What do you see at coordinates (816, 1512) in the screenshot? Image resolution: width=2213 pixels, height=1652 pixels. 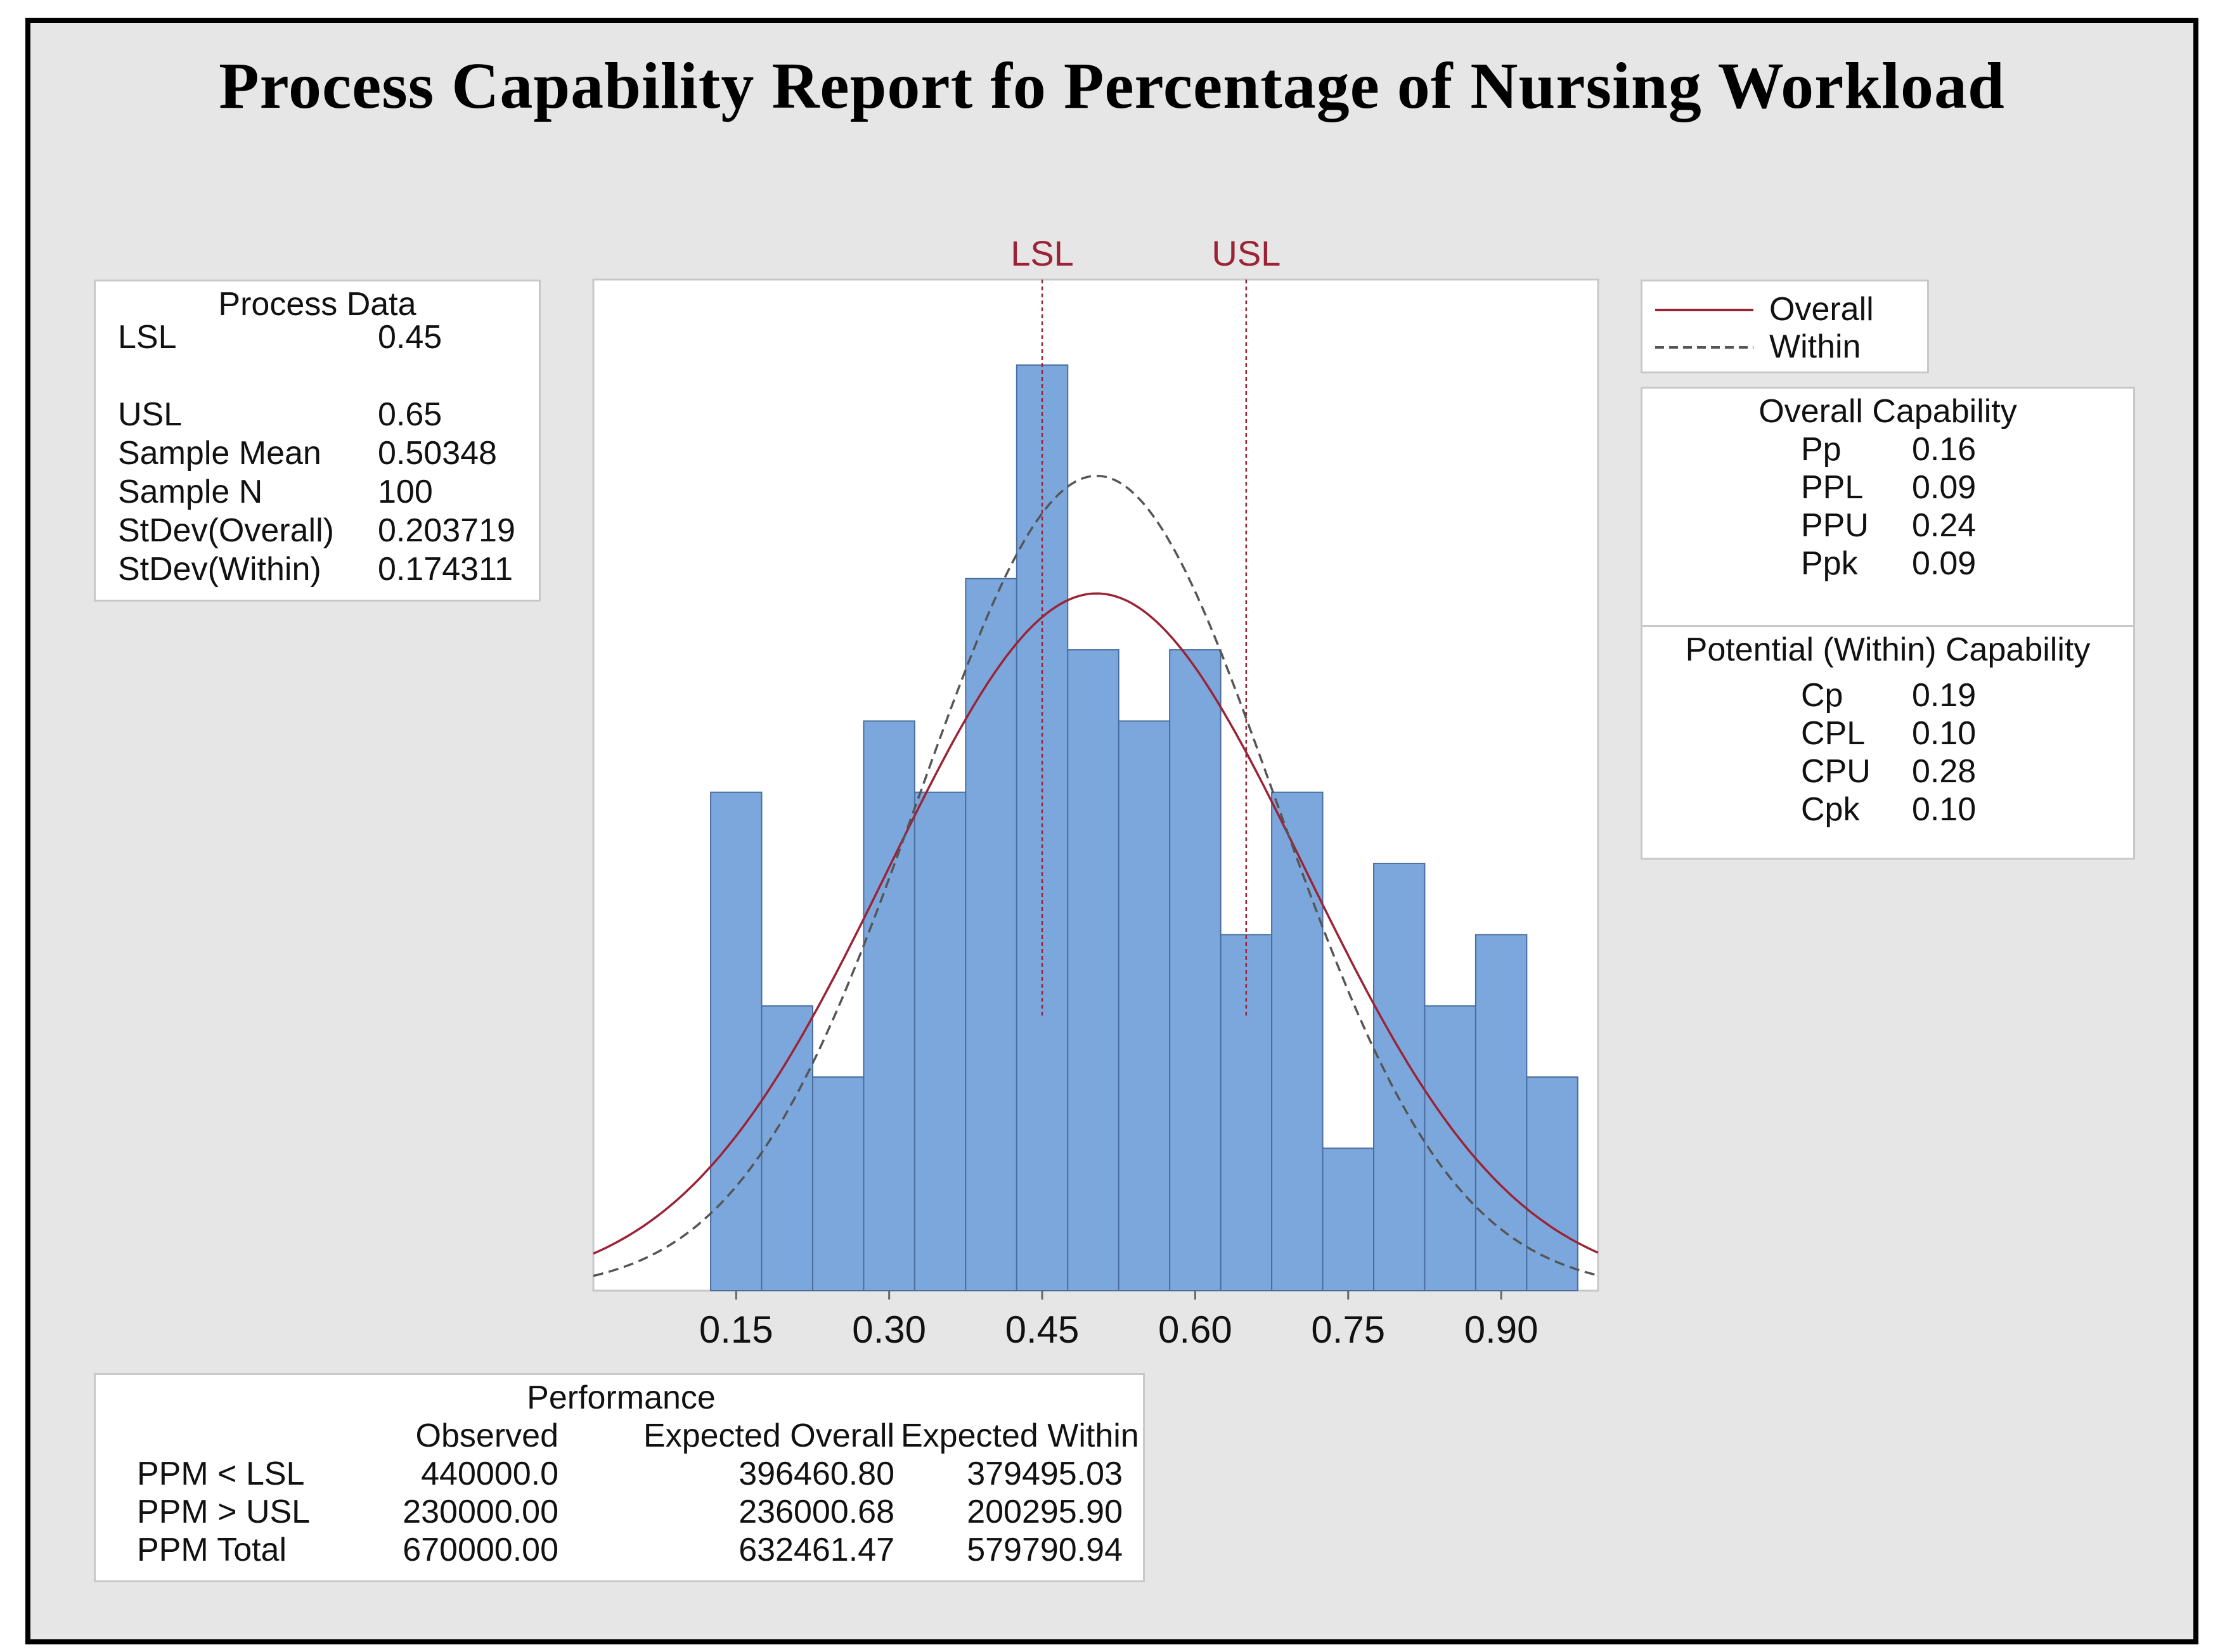 I see `perf-cell: 236000.68` at bounding box center [816, 1512].